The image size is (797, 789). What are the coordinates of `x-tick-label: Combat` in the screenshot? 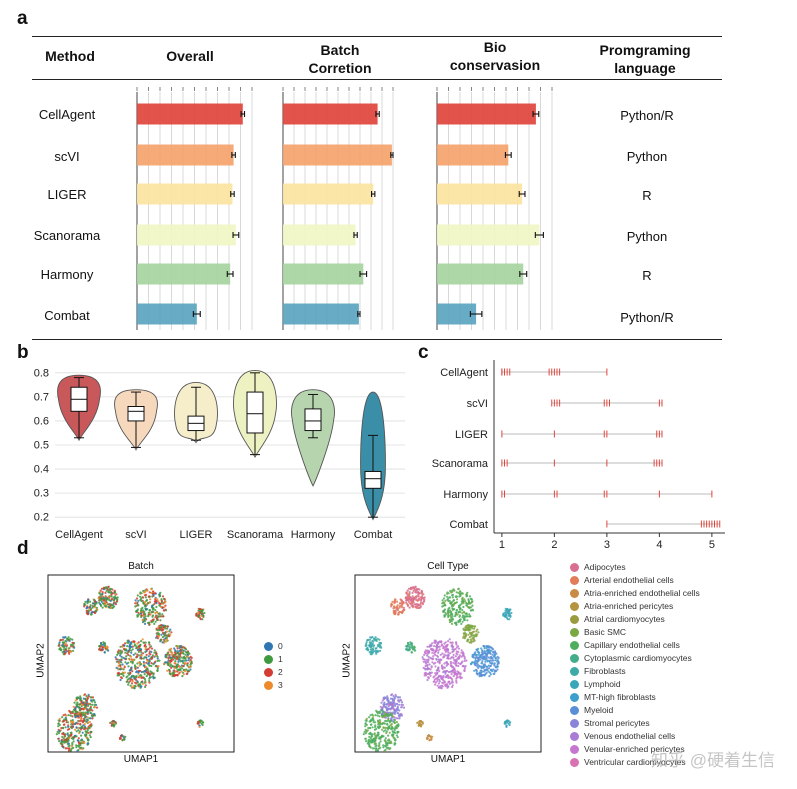 It's located at (373, 535).